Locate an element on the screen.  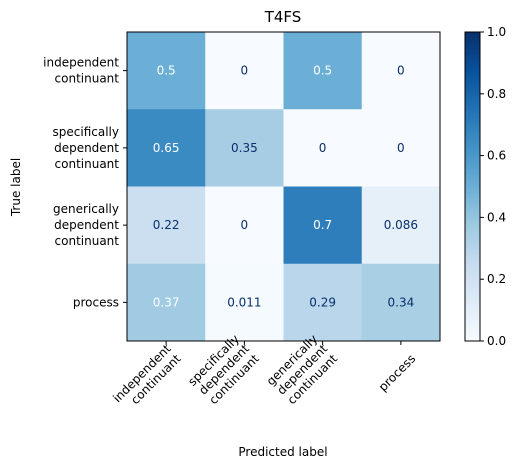
x-axis-label: Predicted label is located at coordinates (282, 452).